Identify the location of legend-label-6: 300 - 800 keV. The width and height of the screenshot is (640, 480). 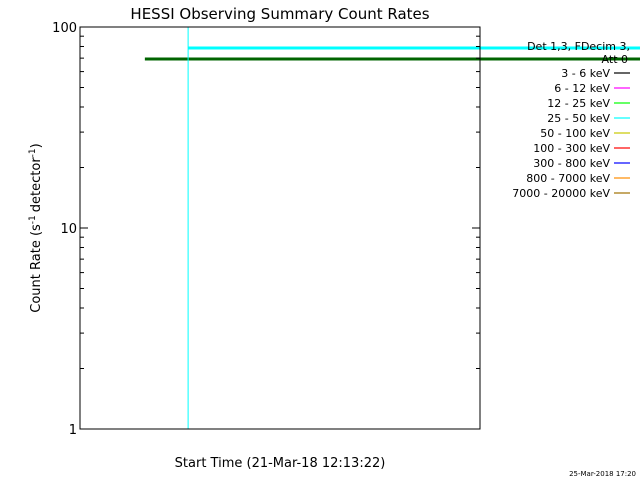
(571, 163).